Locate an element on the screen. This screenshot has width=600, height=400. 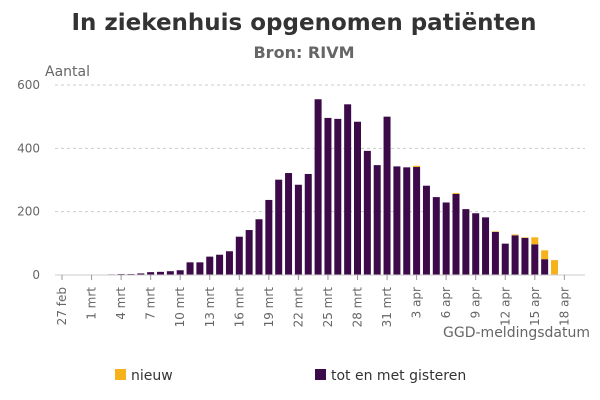
x-tick-label: 9 apr is located at coordinates (476, 302).